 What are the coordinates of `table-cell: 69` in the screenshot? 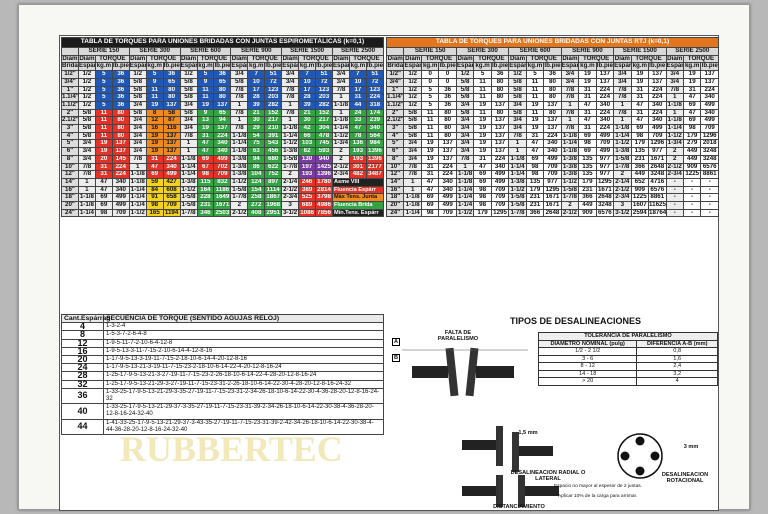 It's located at (430, 198).